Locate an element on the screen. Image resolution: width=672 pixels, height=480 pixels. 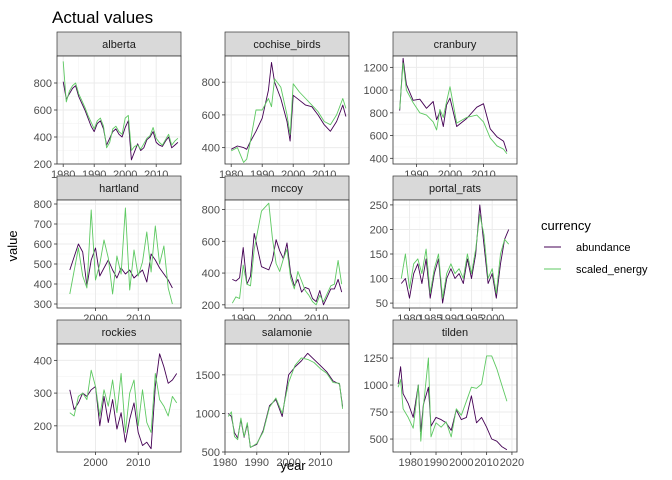
facet-rockies: rockies 2000 2010 200 300 400 is located at coordinates (108, 394).